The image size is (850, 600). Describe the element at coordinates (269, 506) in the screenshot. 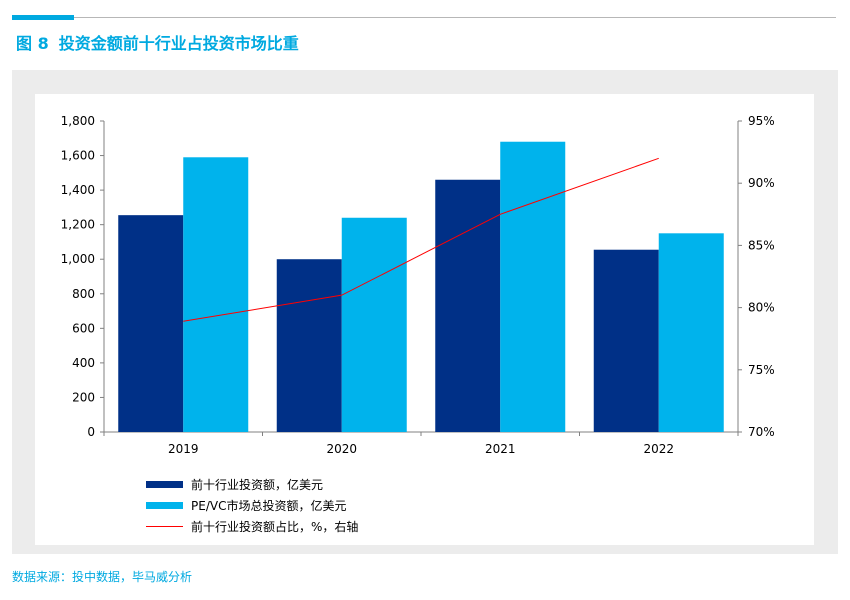

I see `legend-label-total: PE/VC市场总投资额，亿美元` at that location.